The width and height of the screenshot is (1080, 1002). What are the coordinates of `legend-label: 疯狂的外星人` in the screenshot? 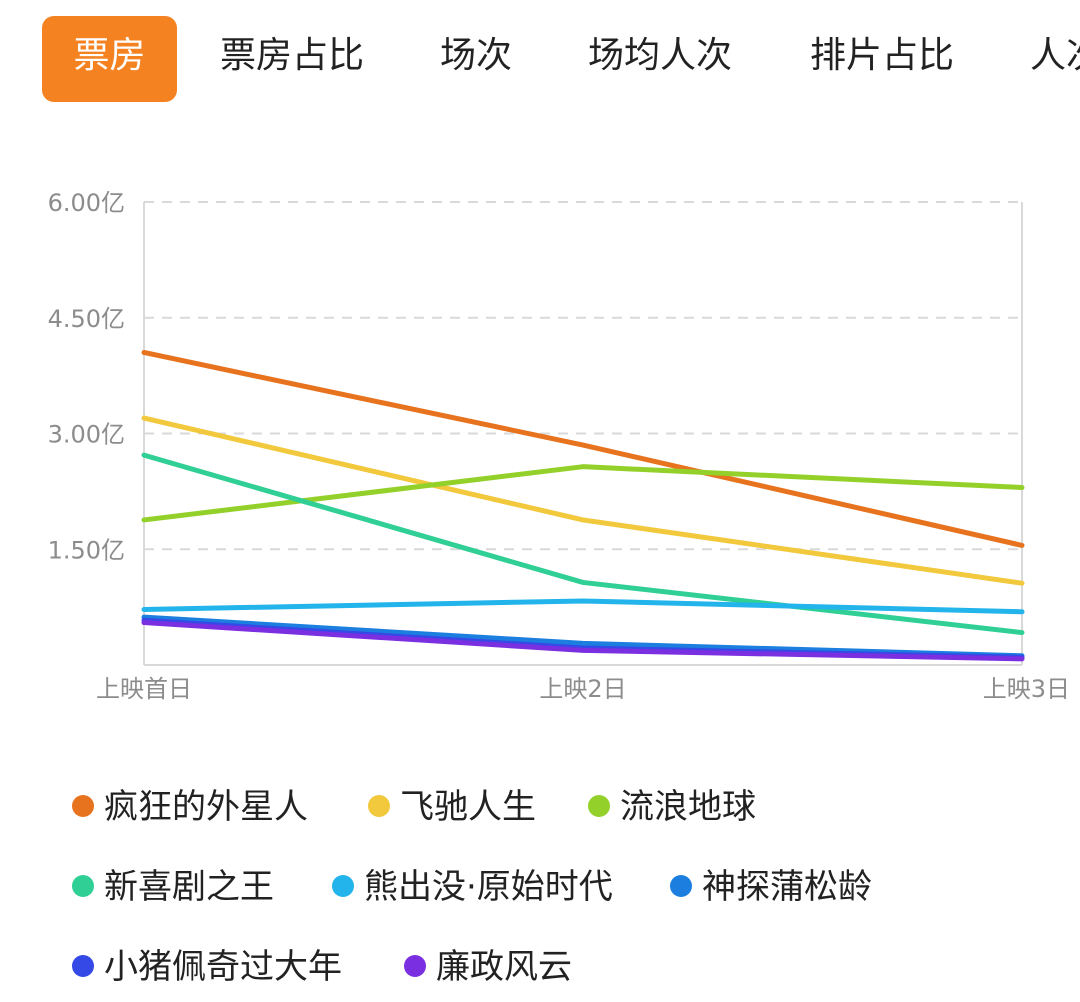 It's located at (206, 807).